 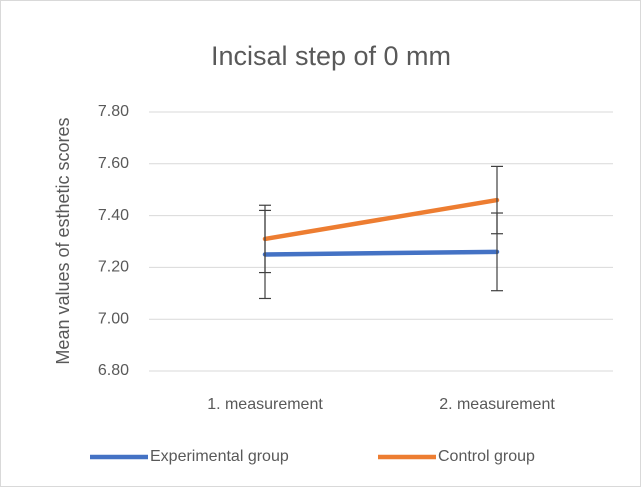 What do you see at coordinates (113, 111) in the screenshot?
I see `y-tick-label: 7.80` at bounding box center [113, 111].